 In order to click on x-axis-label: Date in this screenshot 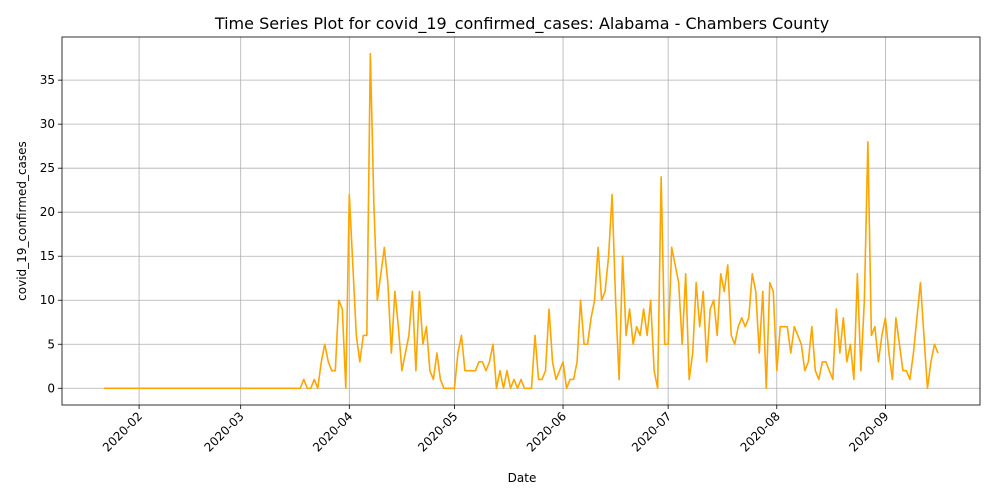, I will do `click(522, 478)`.